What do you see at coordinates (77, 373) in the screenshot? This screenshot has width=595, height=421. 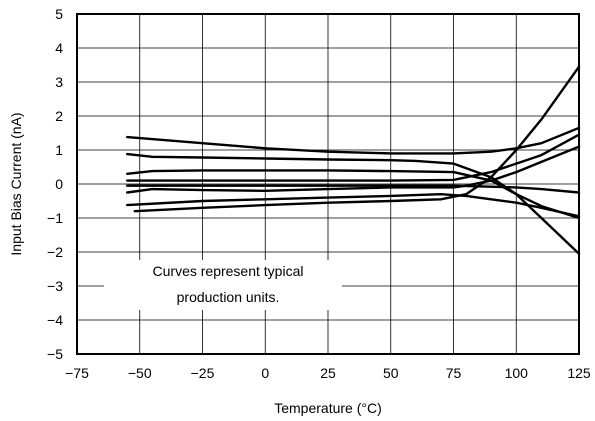 I see `x-tick-label: −75` at bounding box center [77, 373].